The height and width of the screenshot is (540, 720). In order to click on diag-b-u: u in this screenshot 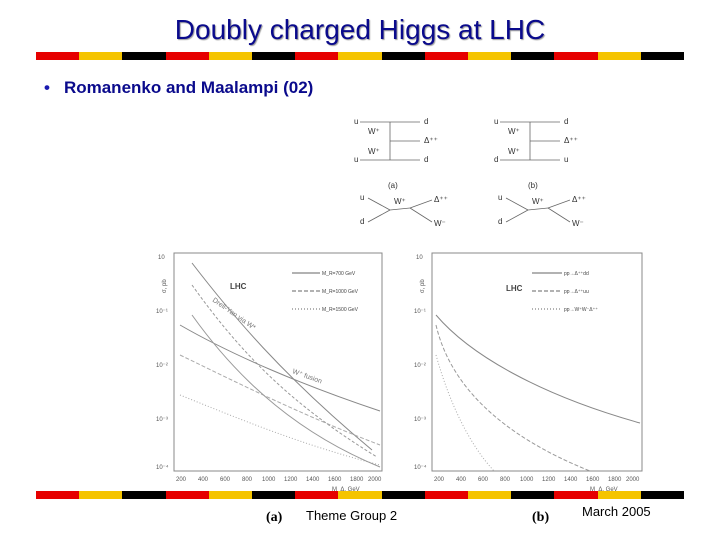, I will do `click(496, 121)`.